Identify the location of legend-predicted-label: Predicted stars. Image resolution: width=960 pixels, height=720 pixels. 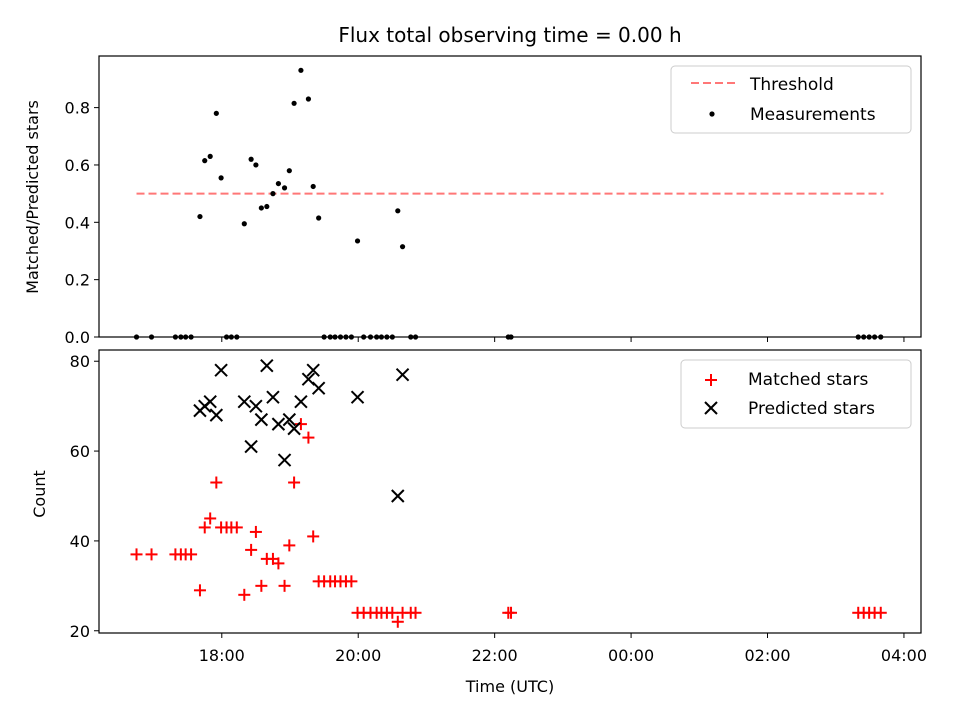
(811, 409).